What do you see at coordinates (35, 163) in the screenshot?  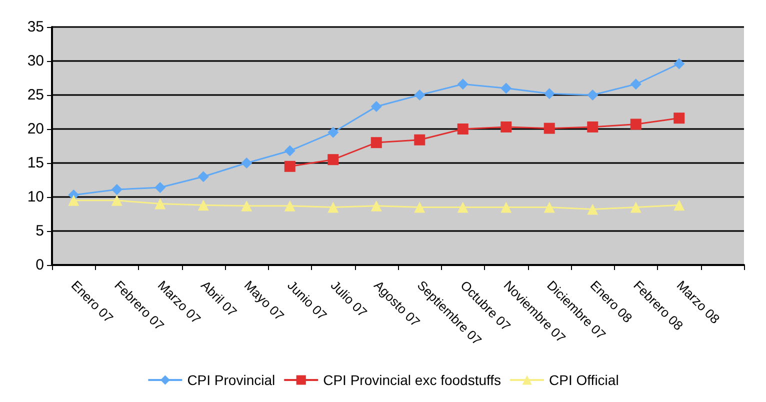 I see `y-tick-label: 15` at bounding box center [35, 163].